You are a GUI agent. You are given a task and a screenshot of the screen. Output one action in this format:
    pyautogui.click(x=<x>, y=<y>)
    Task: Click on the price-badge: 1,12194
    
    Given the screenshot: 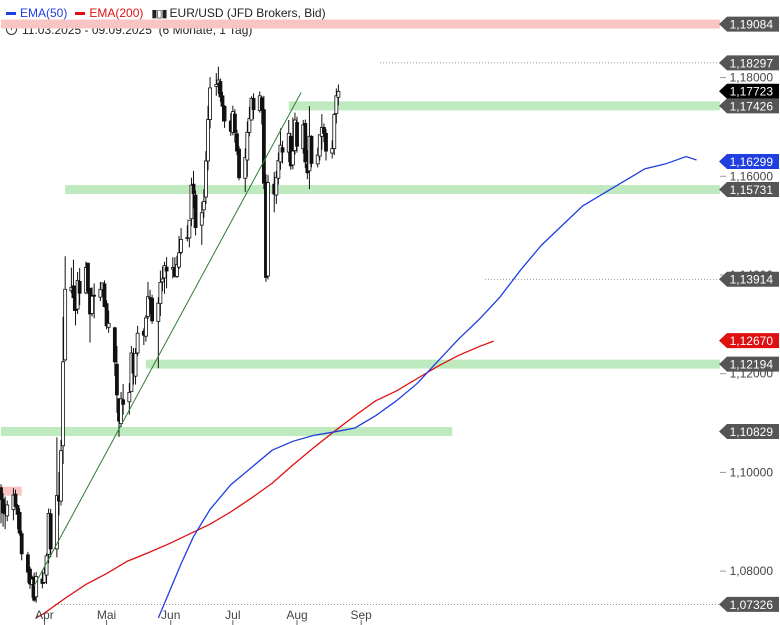 What is the action you would take?
    pyautogui.click(x=749, y=364)
    